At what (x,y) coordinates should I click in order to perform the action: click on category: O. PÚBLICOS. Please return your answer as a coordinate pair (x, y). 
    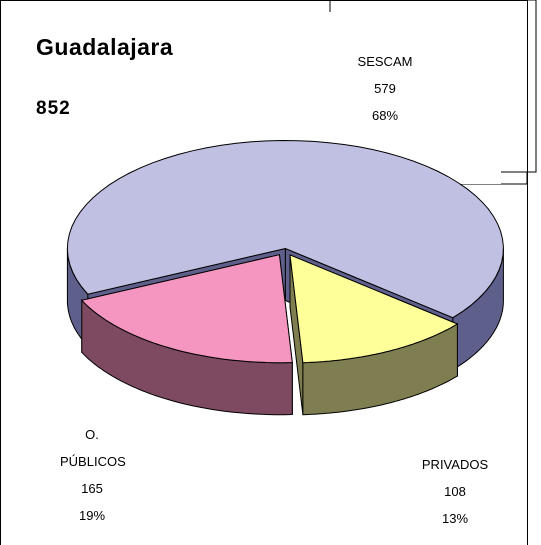
    Looking at the image, I should click on (93, 448).